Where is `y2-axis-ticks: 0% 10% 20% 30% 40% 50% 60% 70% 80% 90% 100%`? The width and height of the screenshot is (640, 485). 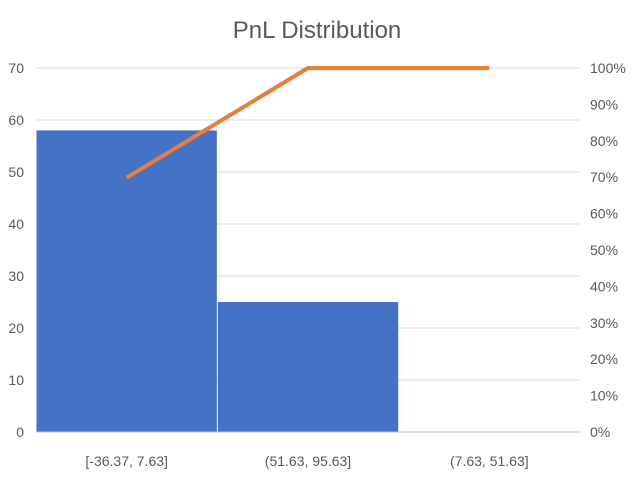 y2-axis-ticks: 0% 10% 20% 30% 40% 50% 60% 70% 80% 90% 100% is located at coordinates (608, 250).